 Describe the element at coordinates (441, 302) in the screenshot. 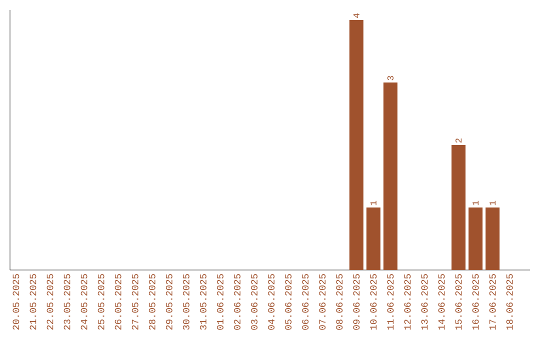

I see `x-tick-label: 14.06.2025` at that location.